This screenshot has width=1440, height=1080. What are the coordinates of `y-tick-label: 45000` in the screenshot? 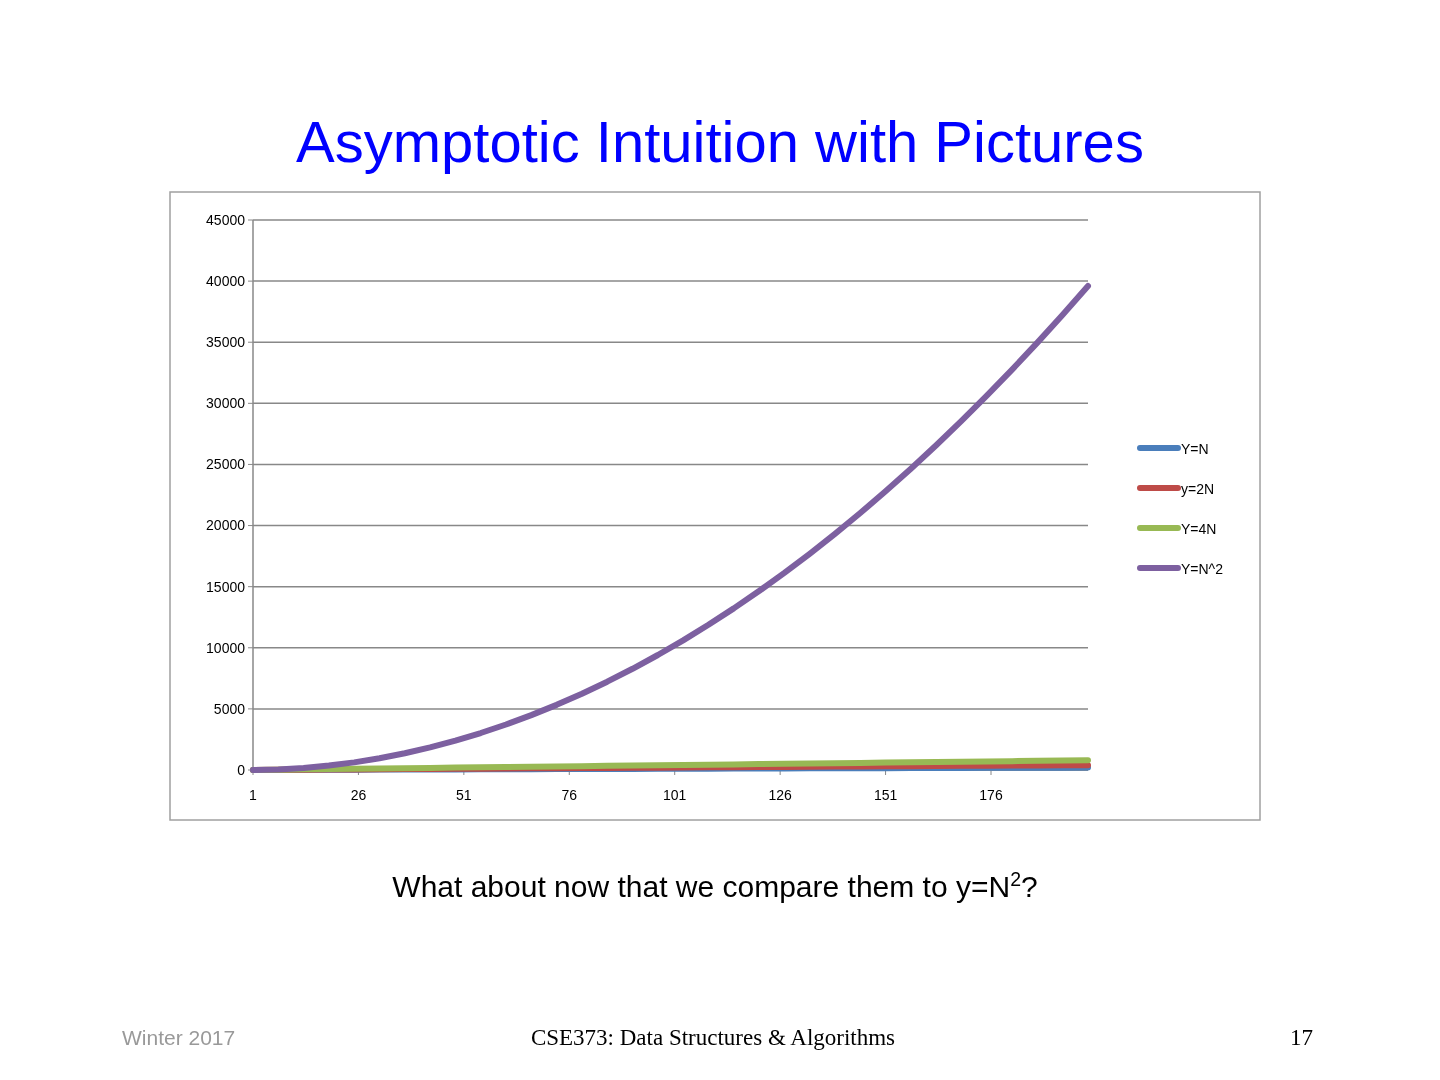 It's located at (226, 219).